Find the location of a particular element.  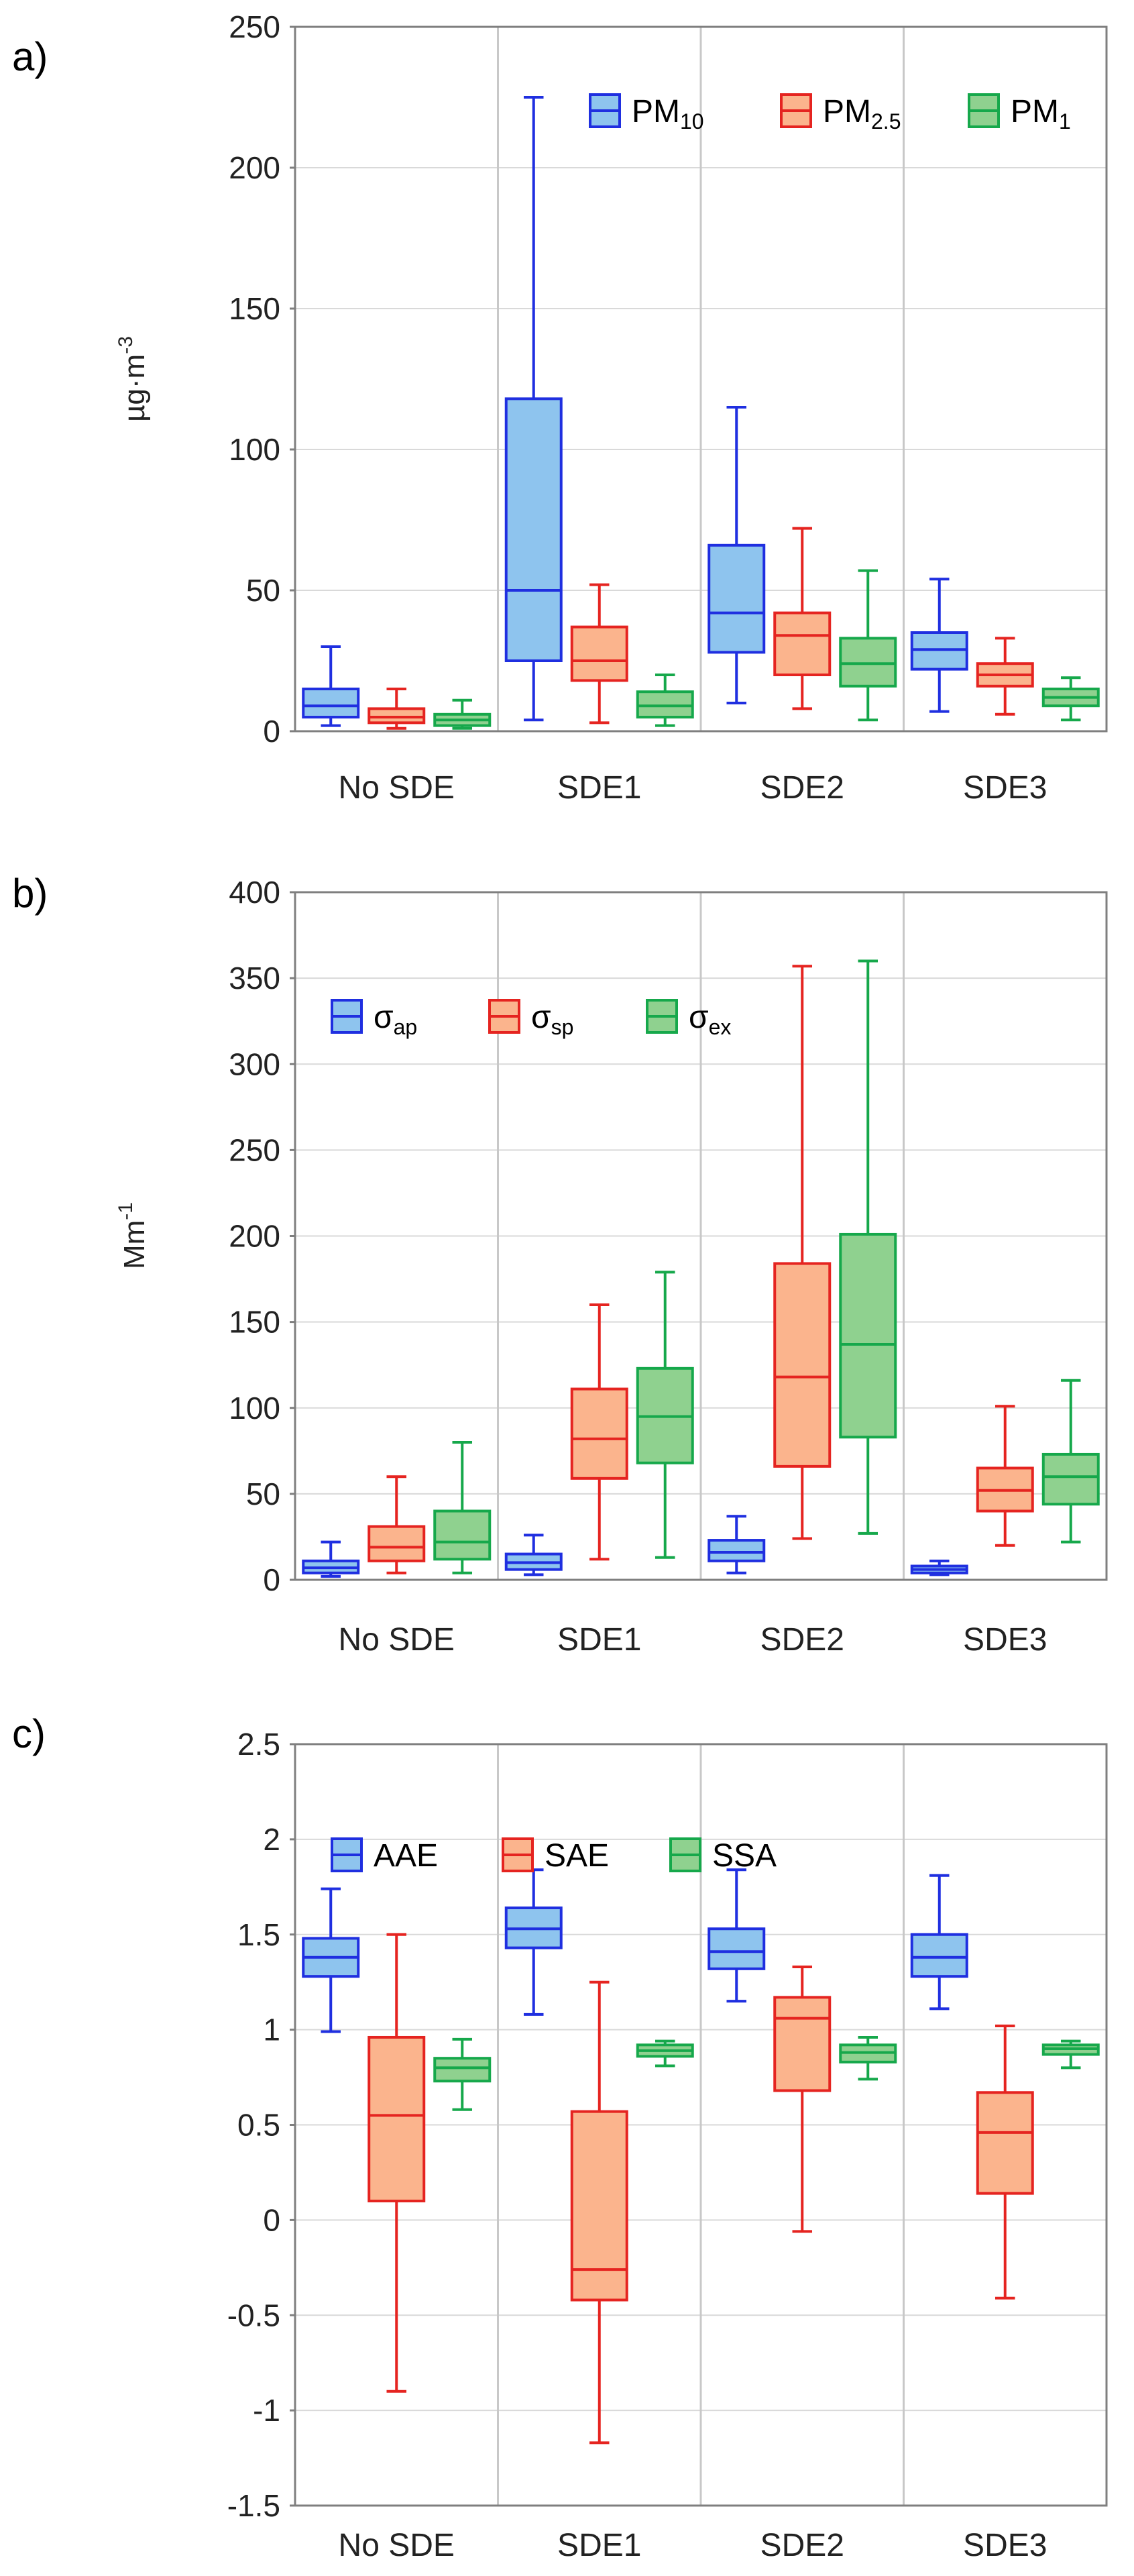

panel-b-legend: σap σsp σex is located at coordinates (531, 1019).